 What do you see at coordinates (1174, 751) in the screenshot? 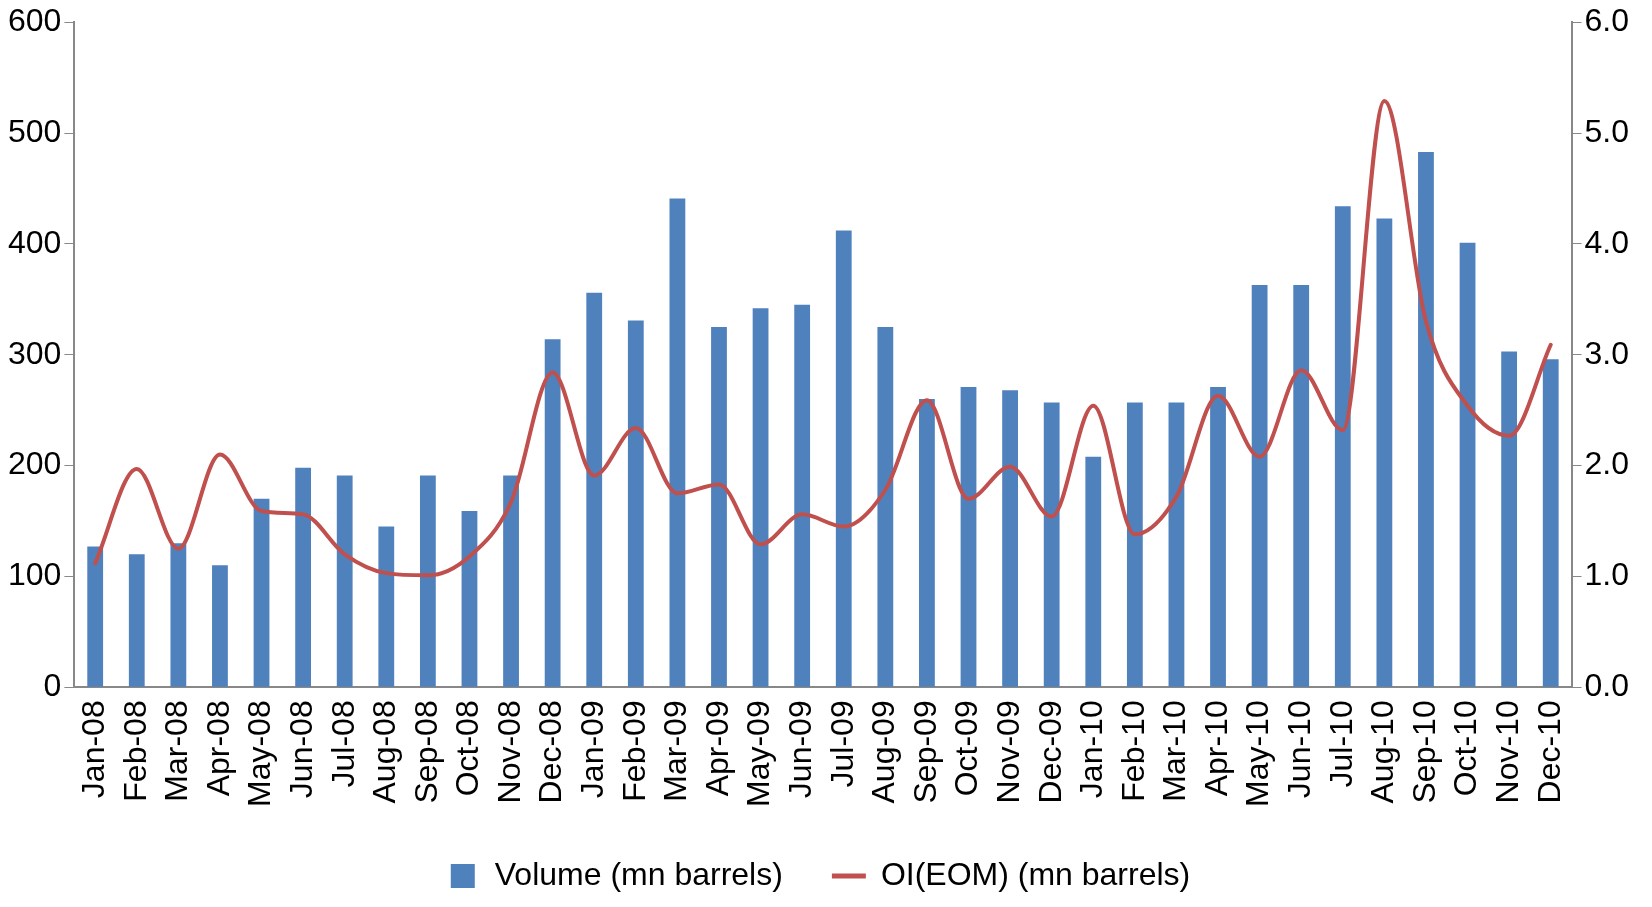
I see `x-tick-label: Mar-10` at bounding box center [1174, 751].